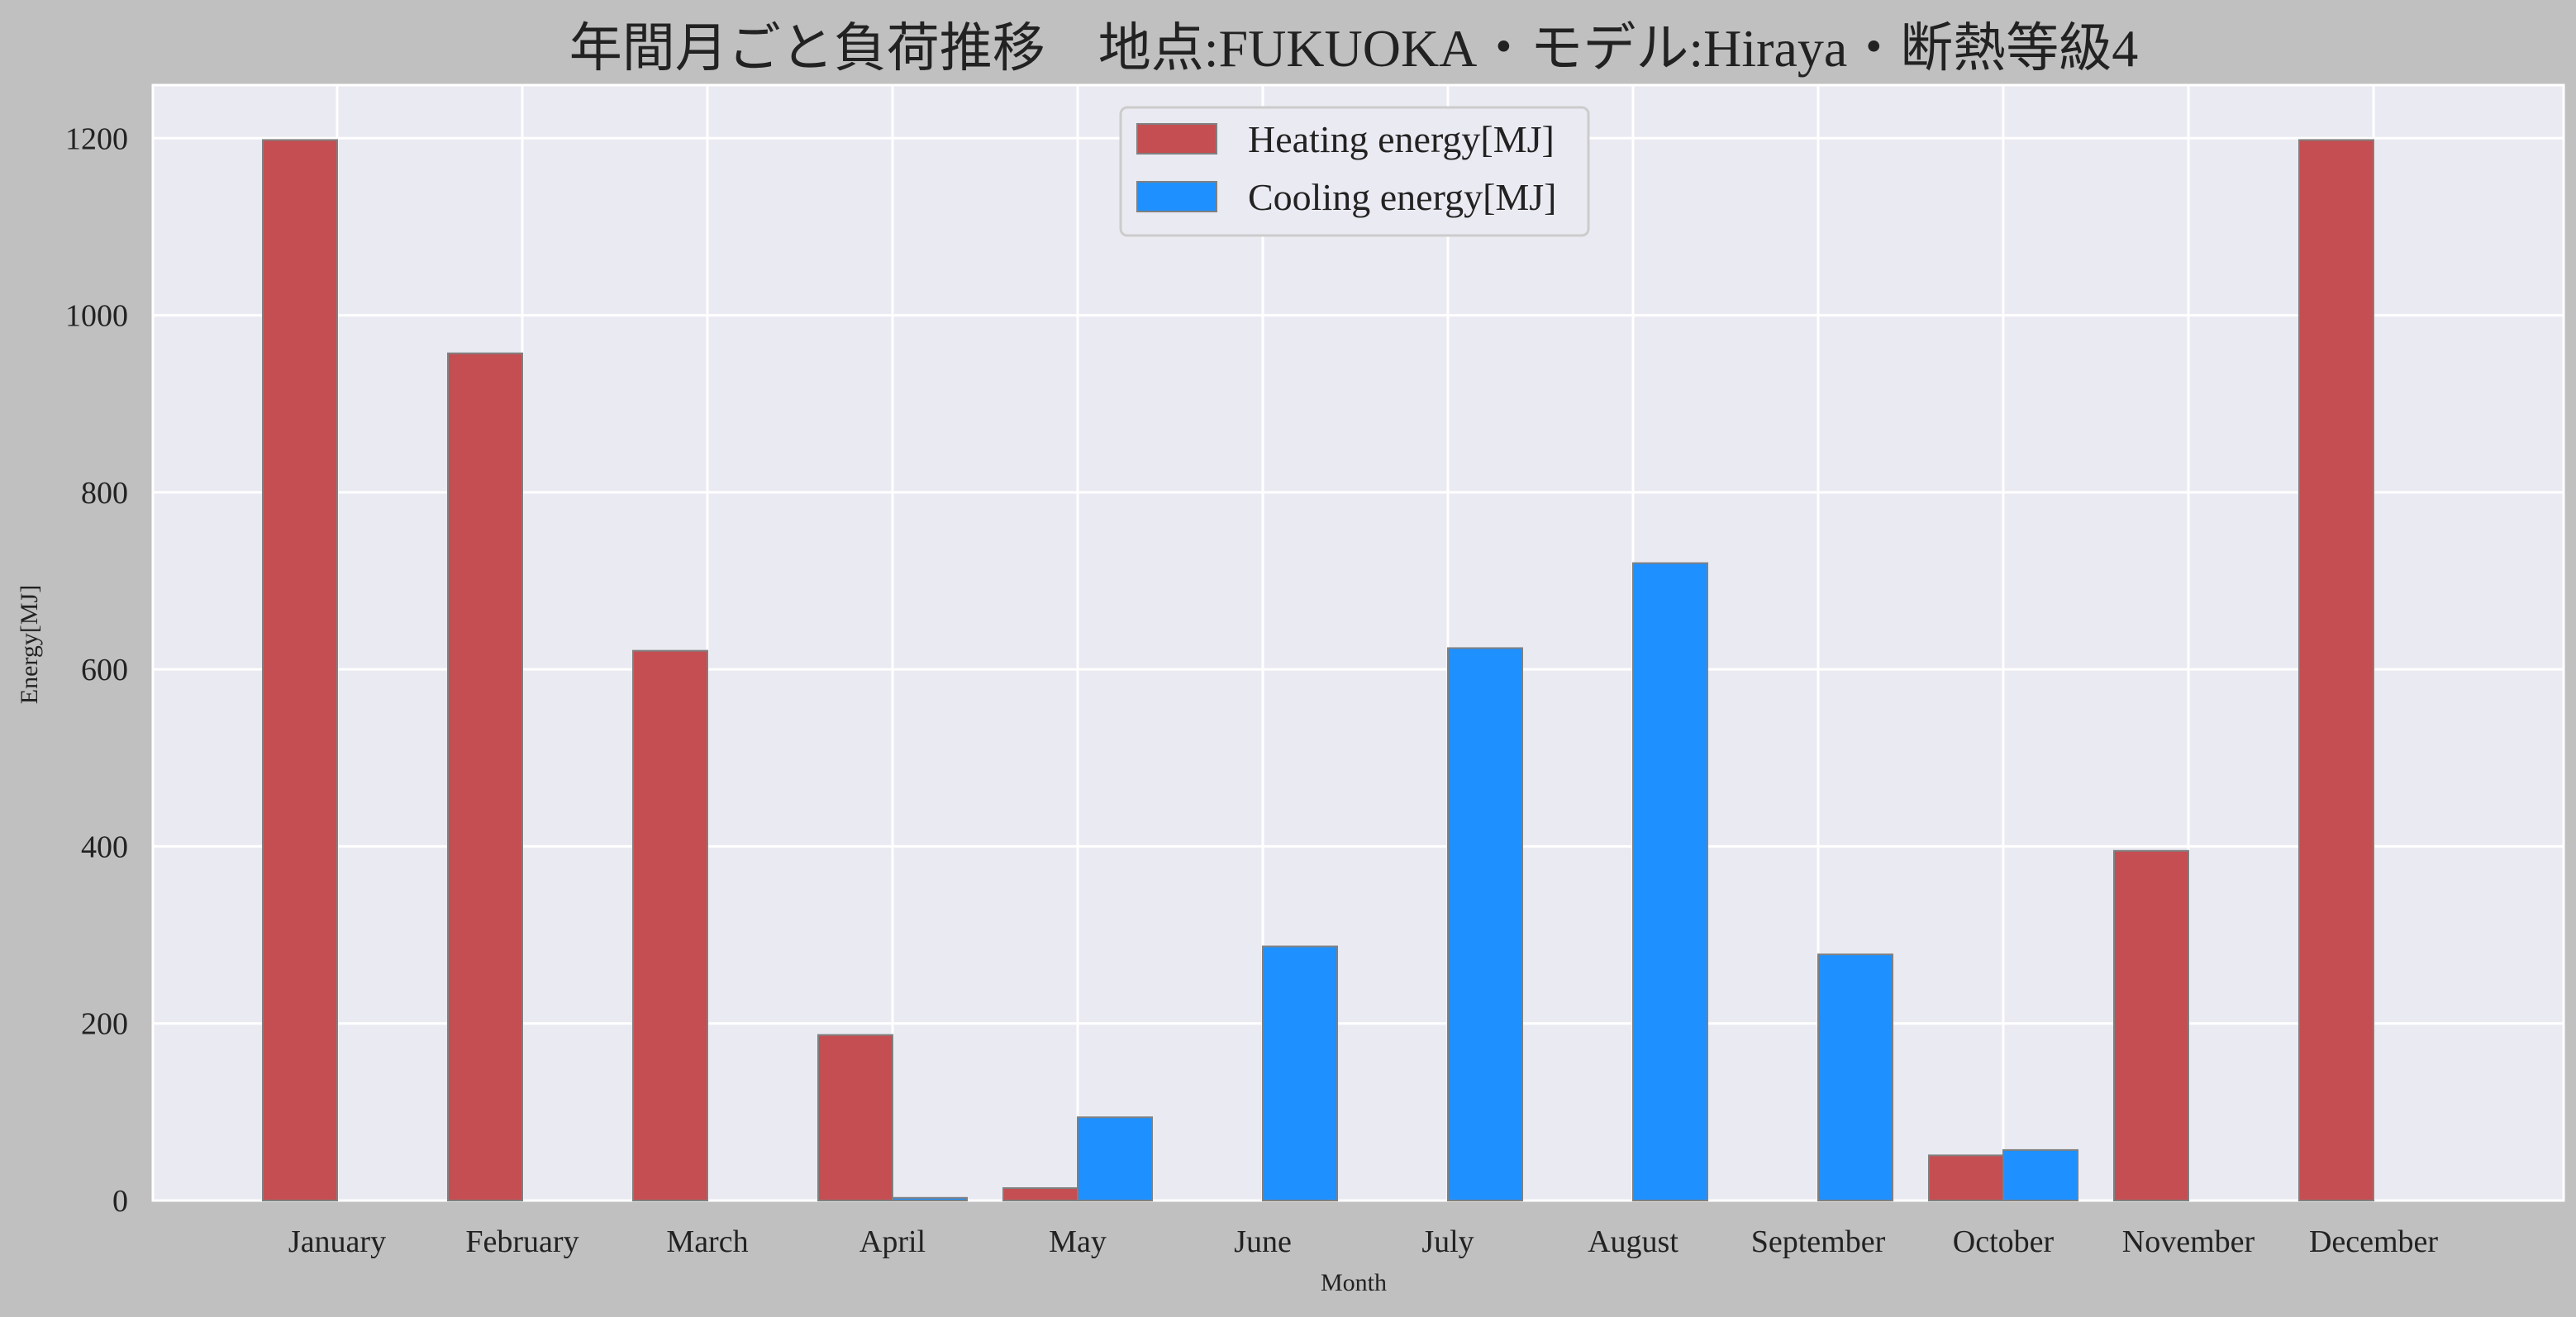 This screenshot has width=2576, height=1317. Describe the element at coordinates (485, 777) in the screenshot. I see `heating-bar-february` at that location.